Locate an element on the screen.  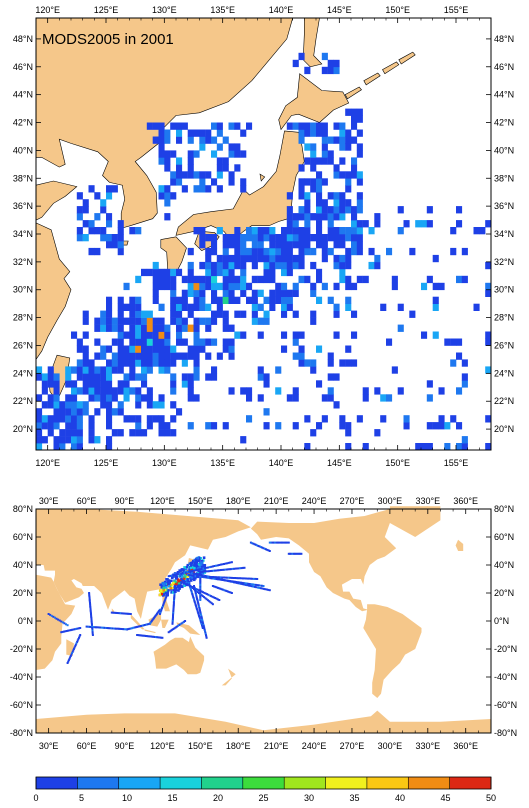
lon-tick-label: 300°E is located at coordinates (390, 501).